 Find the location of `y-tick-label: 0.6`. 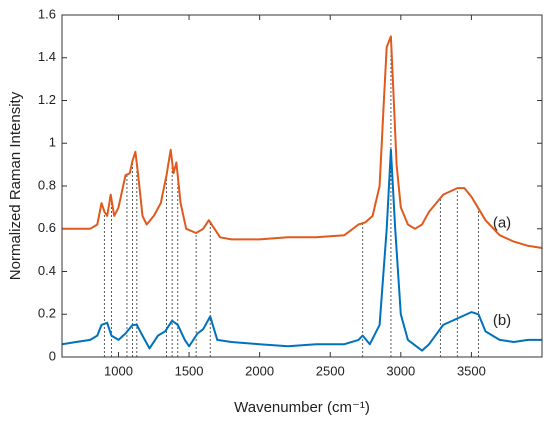

y-tick-label: 0.6 is located at coordinates (47, 227).